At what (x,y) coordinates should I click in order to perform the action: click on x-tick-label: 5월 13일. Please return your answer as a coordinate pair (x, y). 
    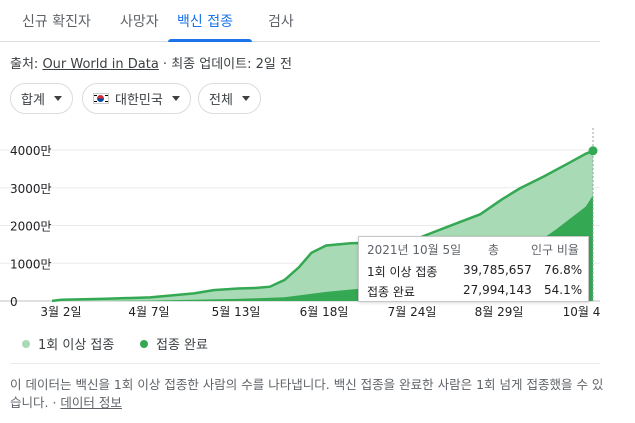
    Looking at the image, I should click on (236, 312).